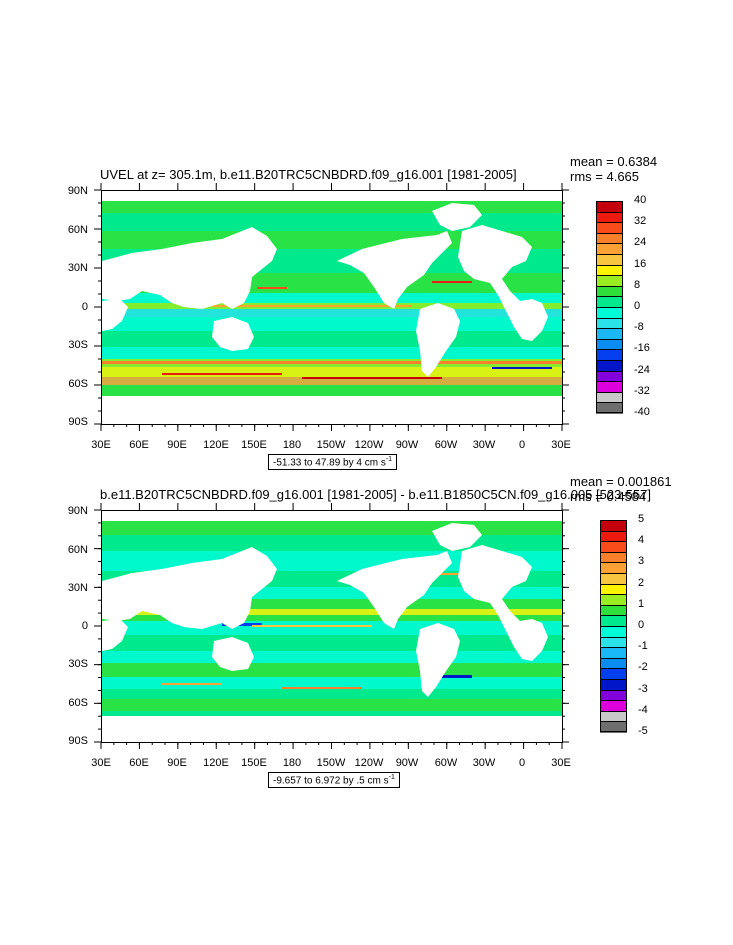 This screenshot has width=733, height=945. Describe the element at coordinates (640, 200) in the screenshot. I see `colorbar-label: 40` at that location.